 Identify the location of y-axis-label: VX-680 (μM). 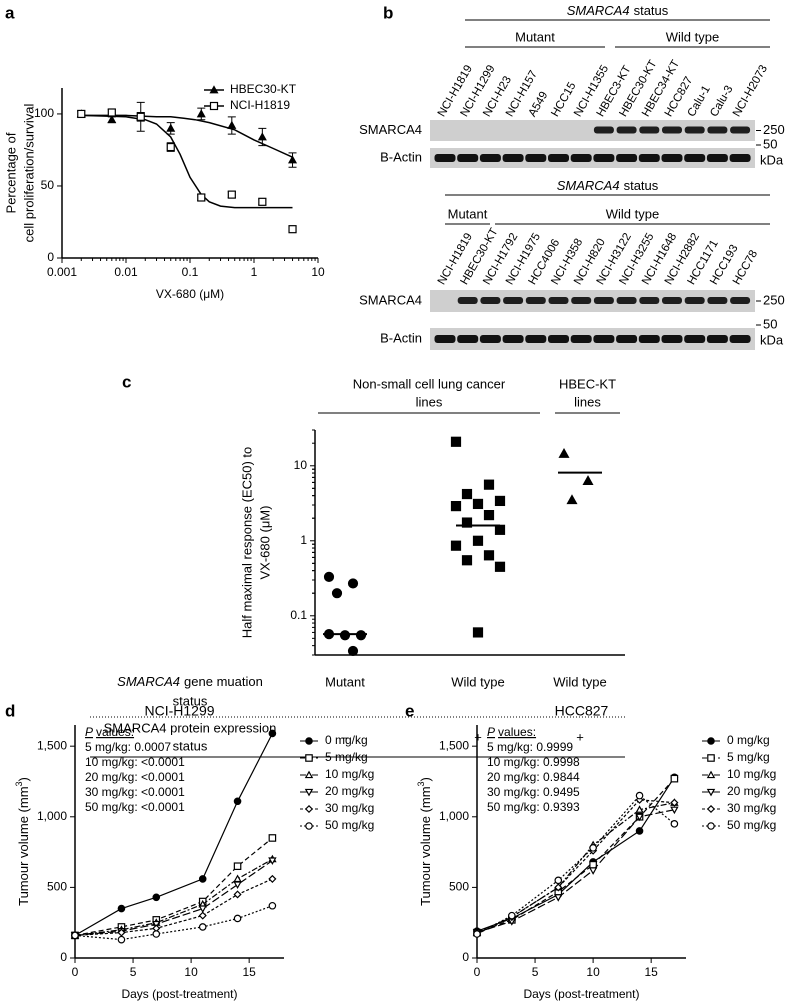
(264, 543).